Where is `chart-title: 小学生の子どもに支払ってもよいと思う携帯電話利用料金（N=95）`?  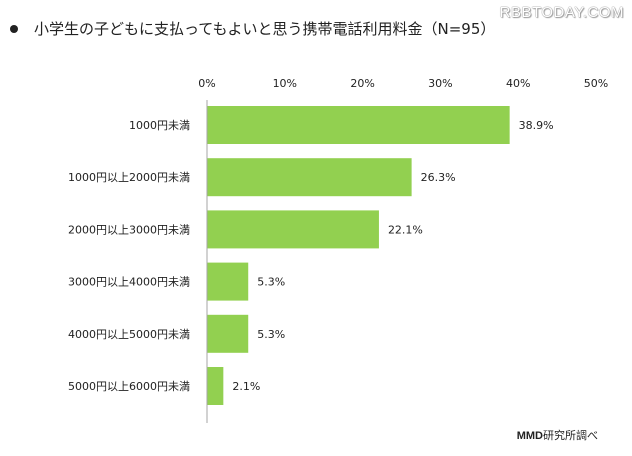
chart-title: 小学生の子どもに支払ってもよいと思う携帯電話利用料金（N=95） is located at coordinates (265, 29).